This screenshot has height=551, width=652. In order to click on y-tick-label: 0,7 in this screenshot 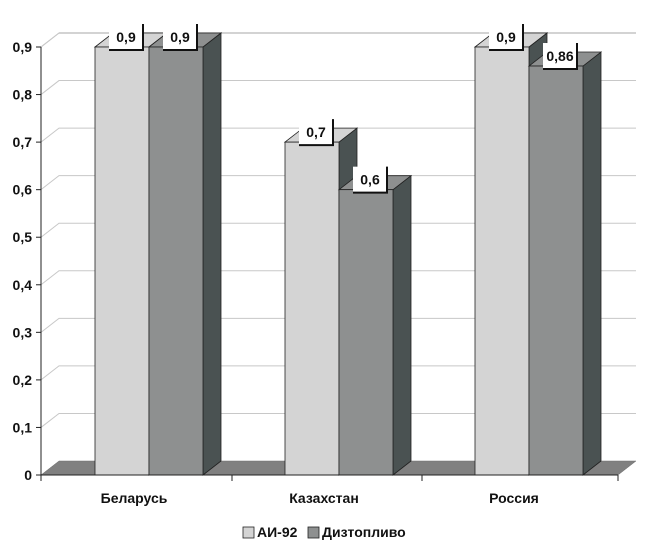, I will do `click(23, 142)`.